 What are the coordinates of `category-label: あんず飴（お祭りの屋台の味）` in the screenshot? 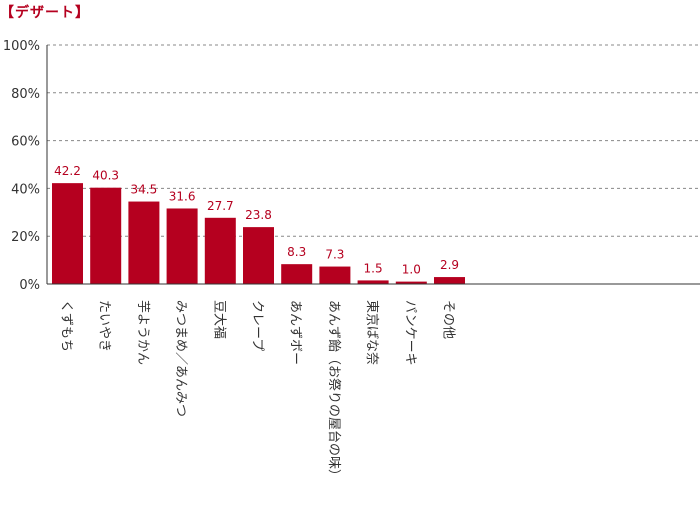 It's located at (333, 391).